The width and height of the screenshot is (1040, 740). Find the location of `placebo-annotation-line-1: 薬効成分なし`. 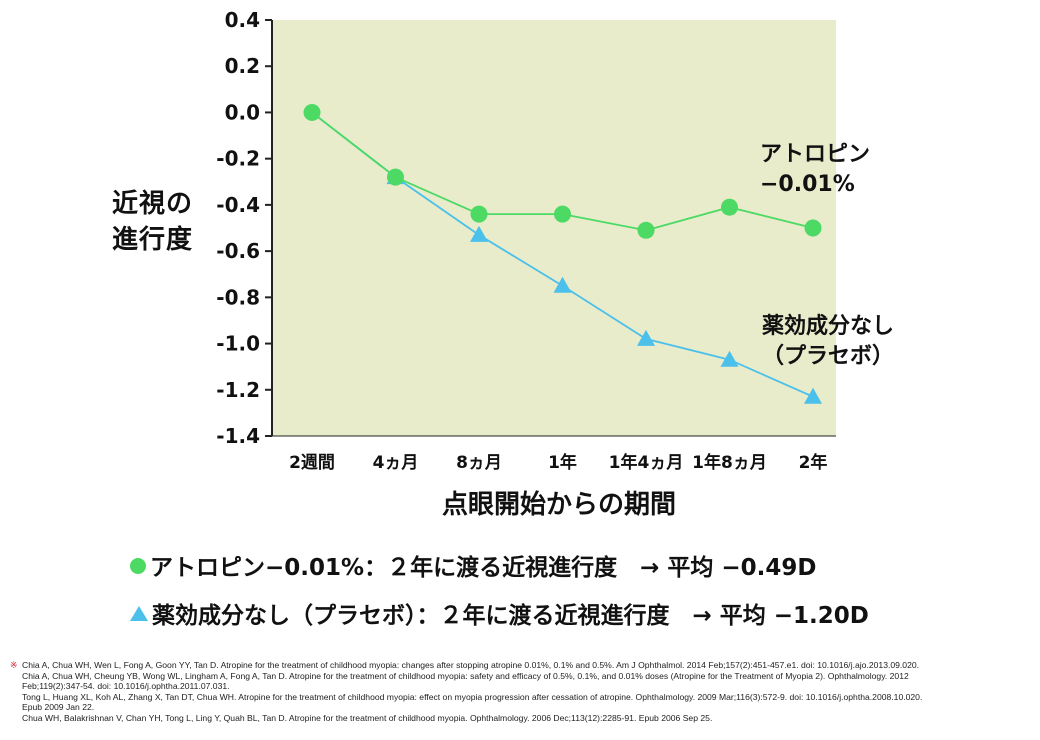

placebo-annotation-line-1: 薬効成分なし is located at coordinates (828, 326).